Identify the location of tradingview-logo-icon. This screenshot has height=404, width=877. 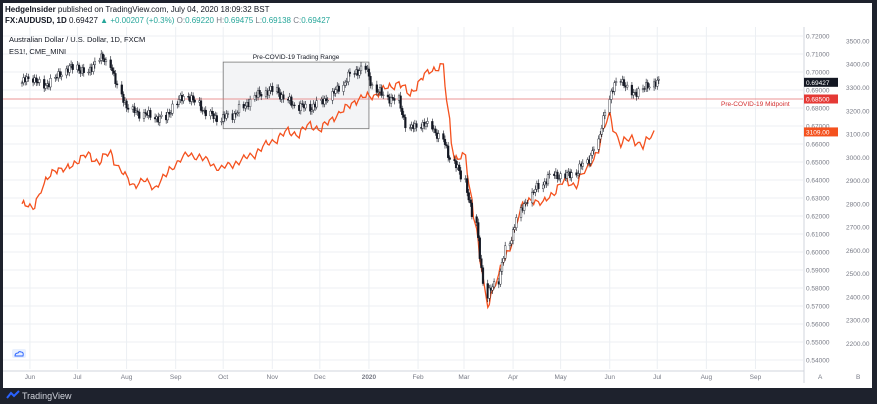
(13, 395).